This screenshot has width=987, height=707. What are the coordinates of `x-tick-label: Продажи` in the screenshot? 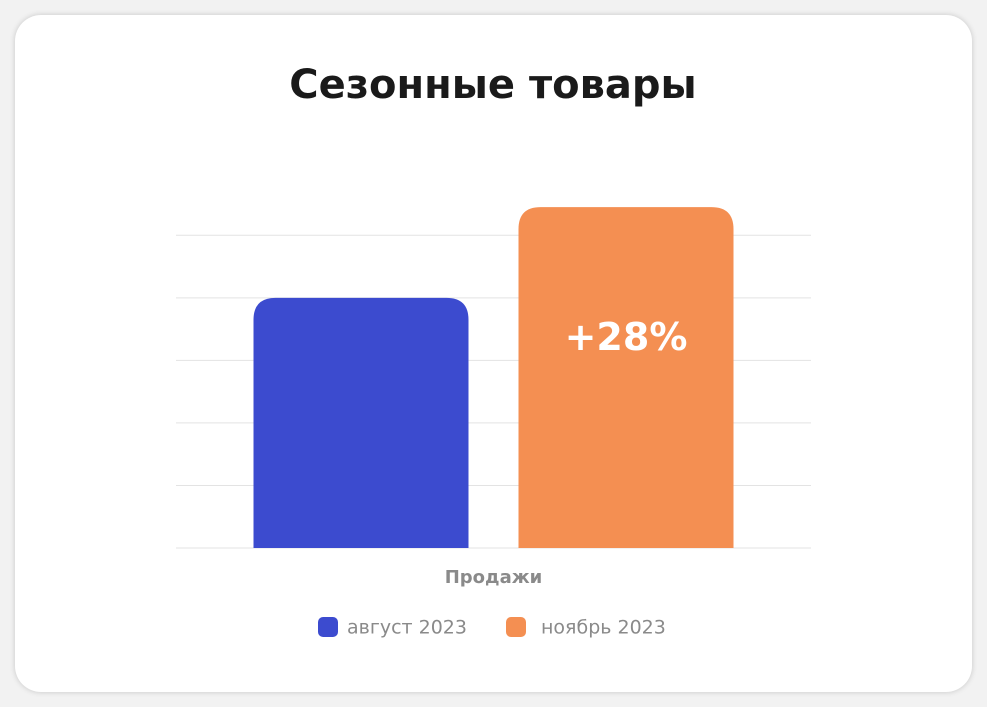 It's located at (494, 577).